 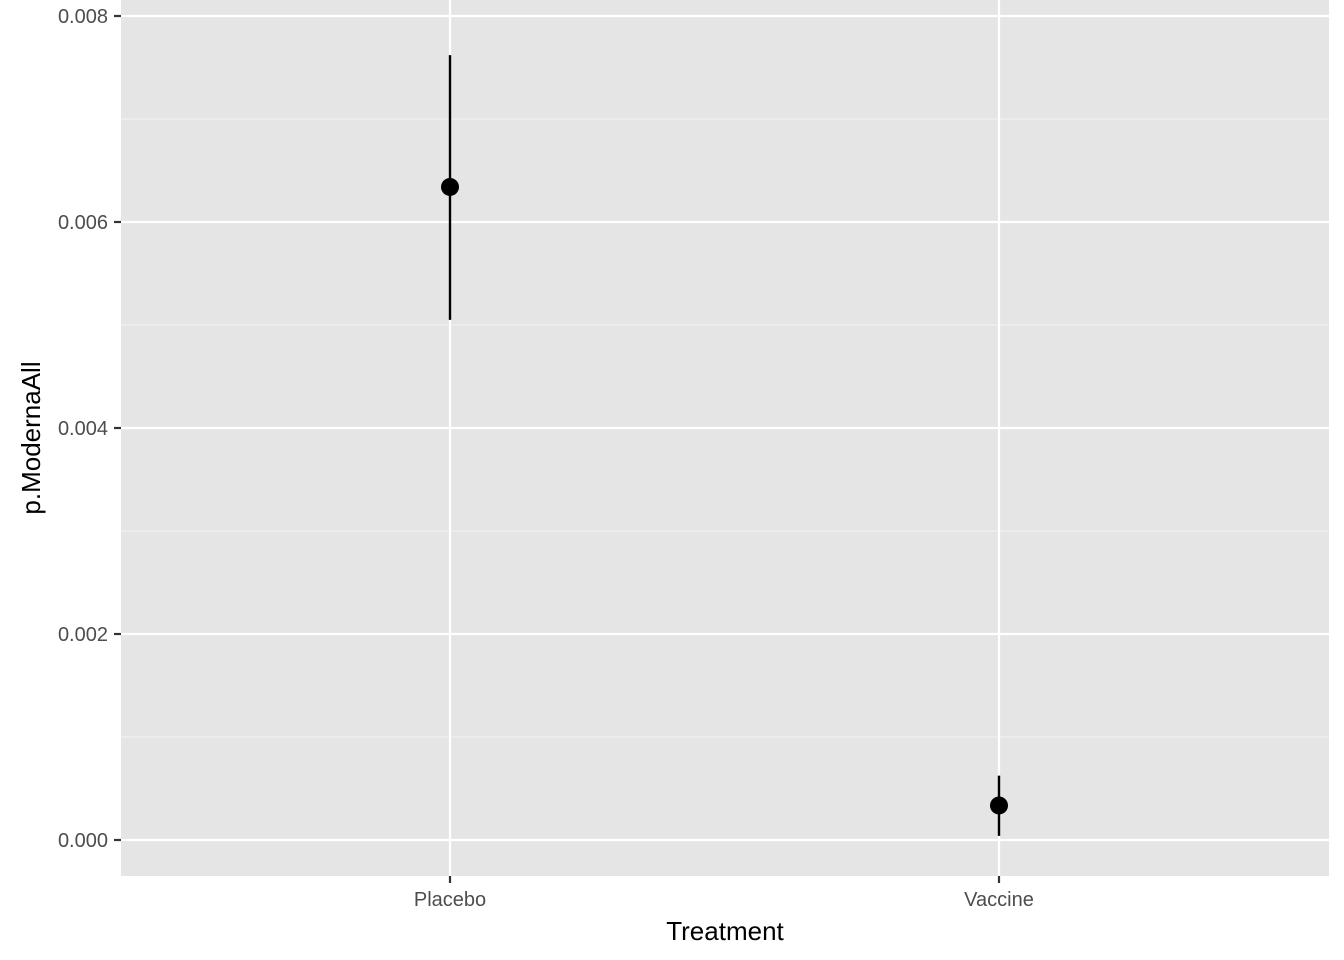 What do you see at coordinates (450, 186) in the screenshot?
I see `point-placebo` at bounding box center [450, 186].